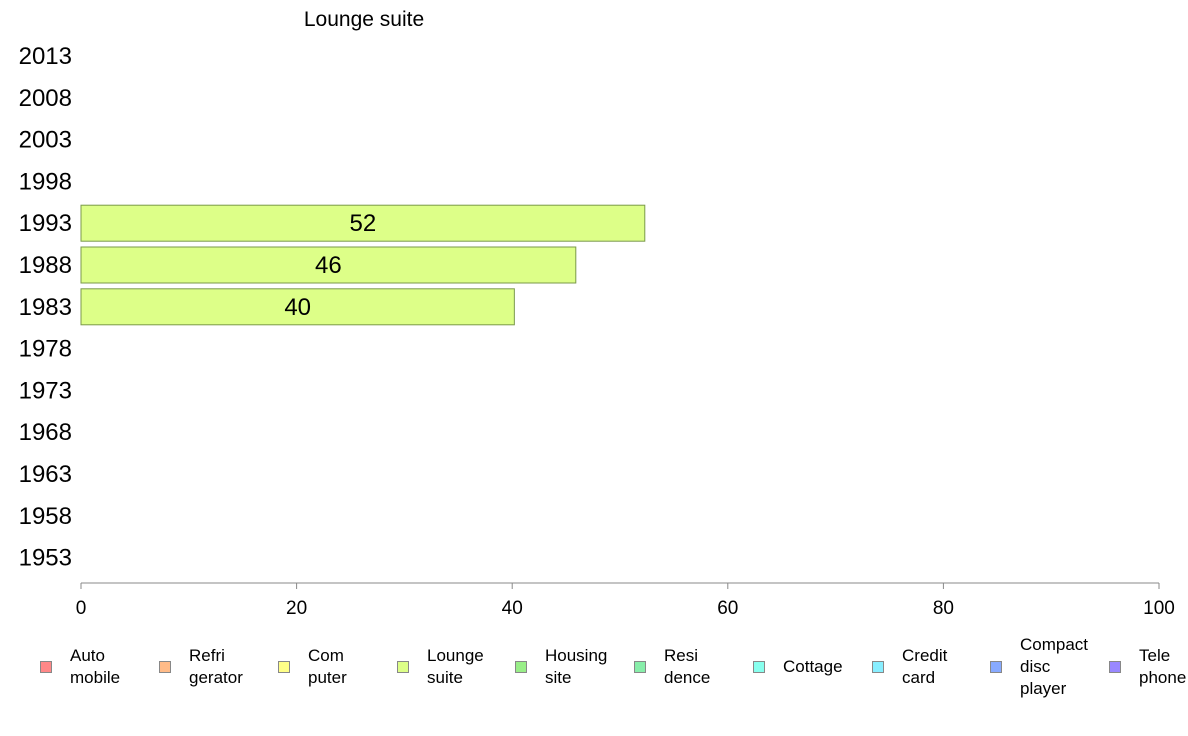  I want to click on y-tick-label: 1973, so click(45, 390).